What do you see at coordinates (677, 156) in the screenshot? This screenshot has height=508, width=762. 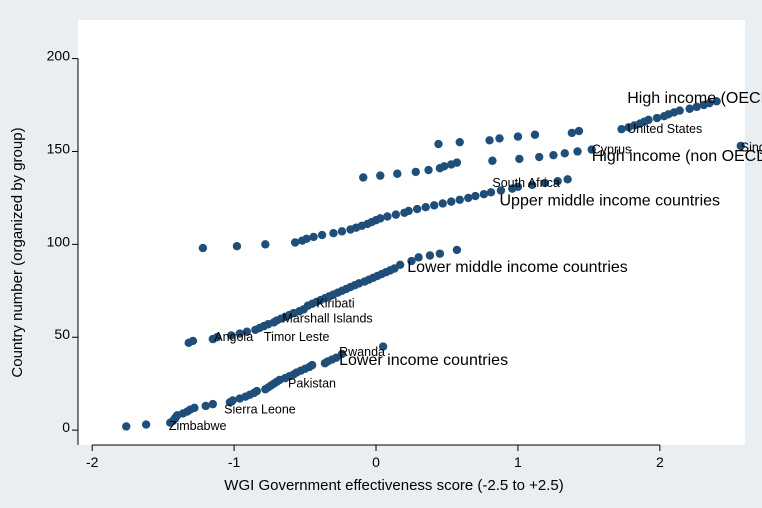 I see `group-label: High income (non OECD)` at bounding box center [677, 156].